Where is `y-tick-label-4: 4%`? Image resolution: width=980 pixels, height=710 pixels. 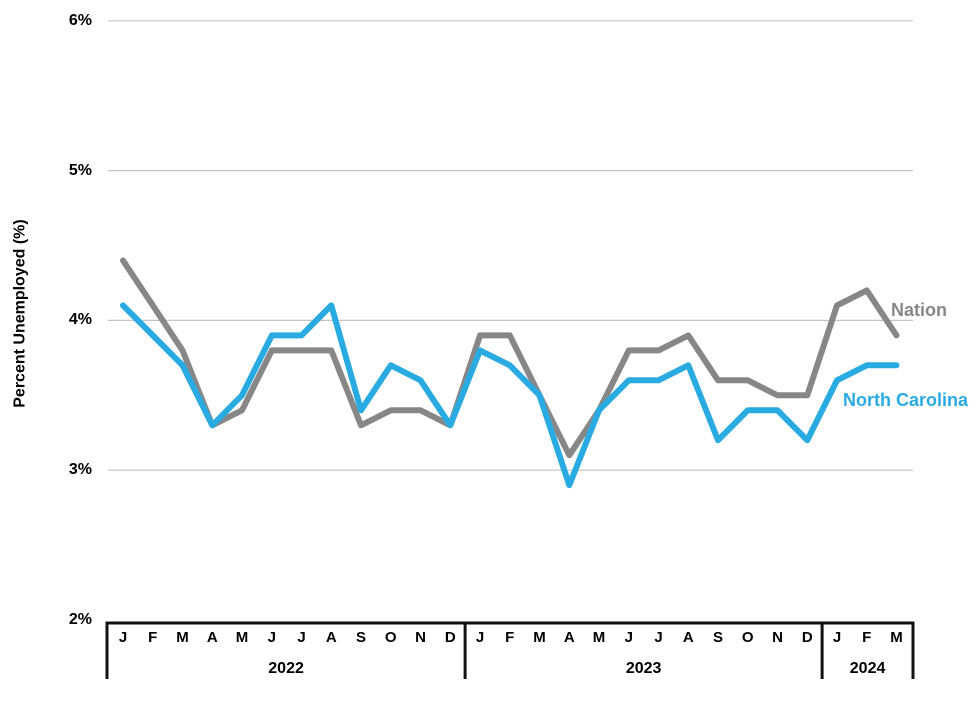
y-tick-label-4: 4% is located at coordinates (80, 319).